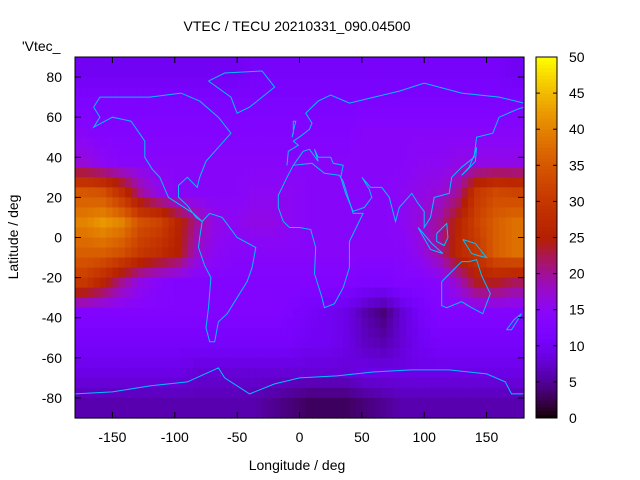  What do you see at coordinates (112, 437) in the screenshot?
I see `x-tick-label: -150` at bounding box center [112, 437].